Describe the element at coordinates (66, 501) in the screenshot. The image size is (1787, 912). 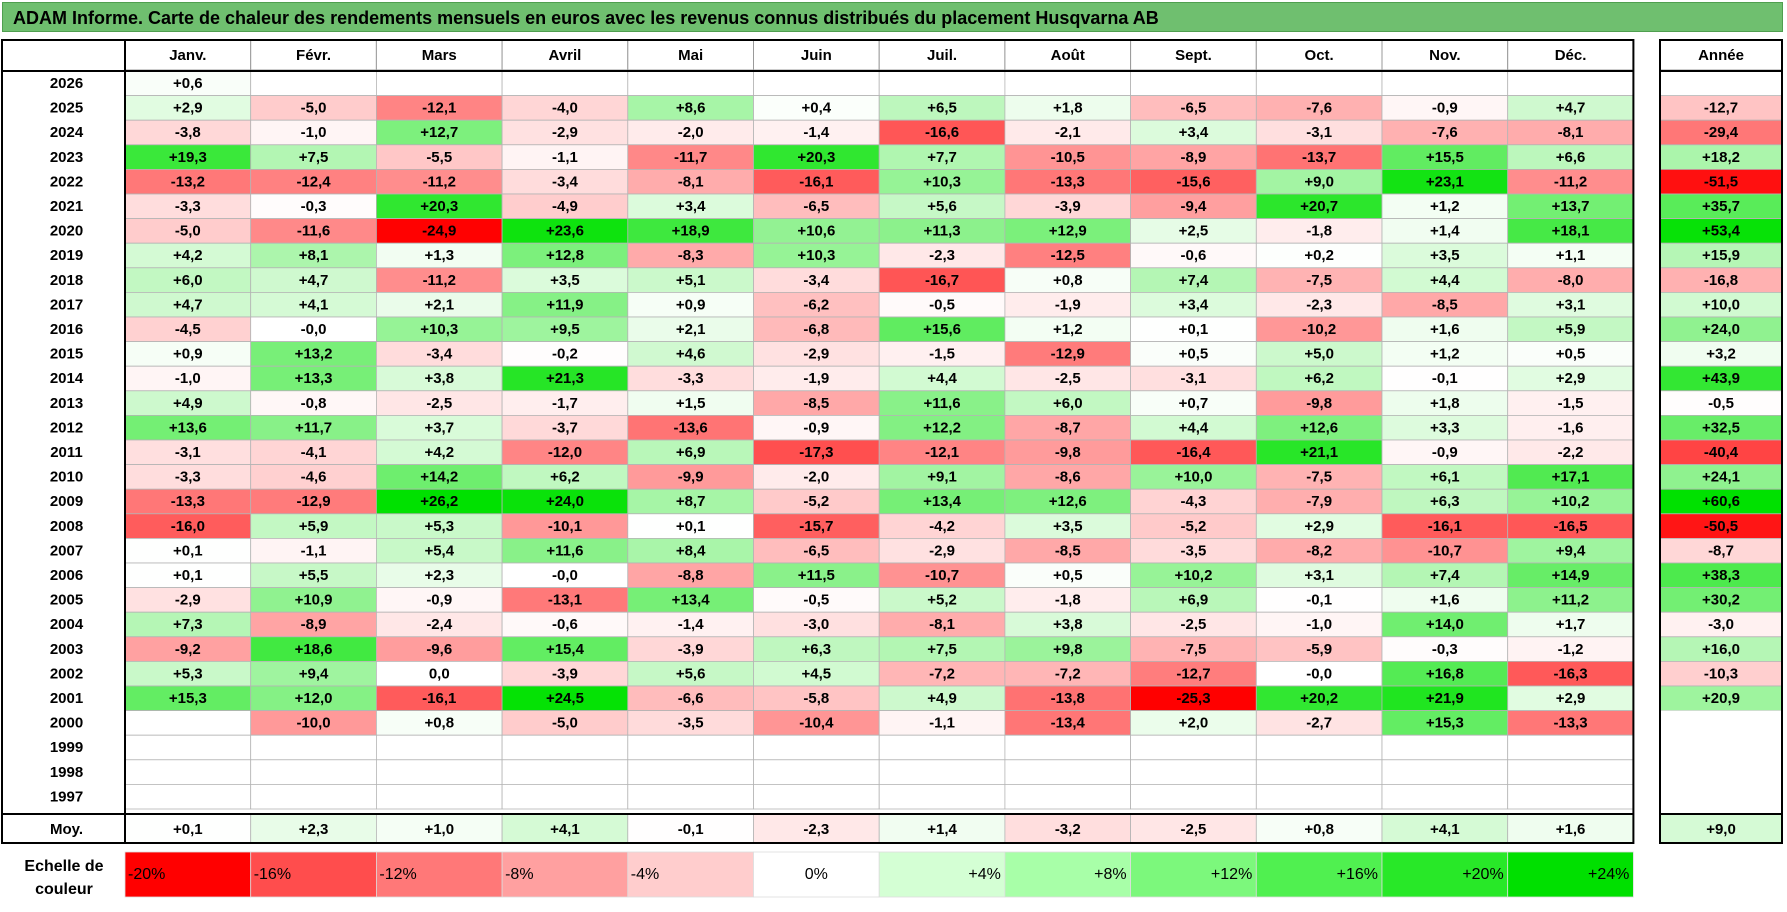
I see `year-label: 2009` at that location.